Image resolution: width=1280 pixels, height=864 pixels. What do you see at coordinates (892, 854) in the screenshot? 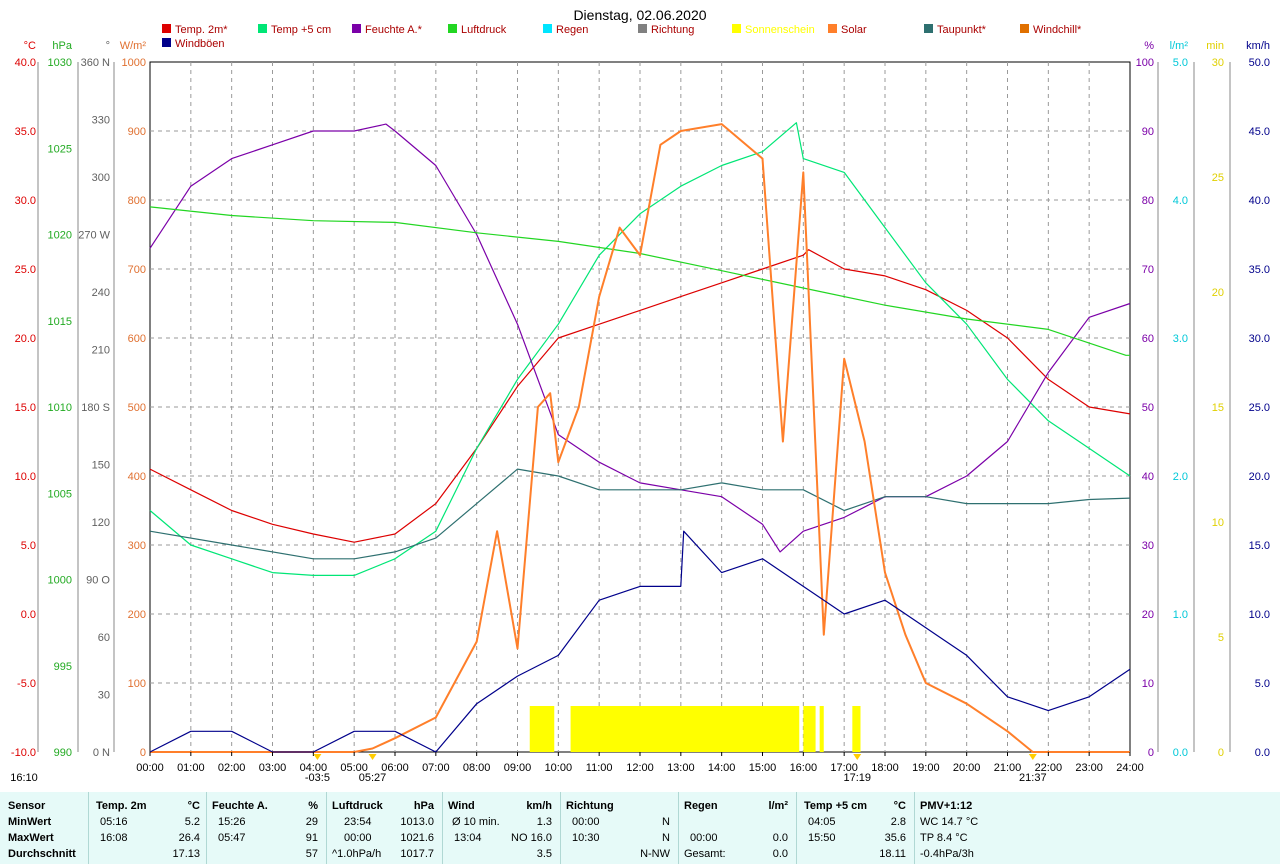
I see `t5-avg-value: 18.11` at bounding box center [892, 854].